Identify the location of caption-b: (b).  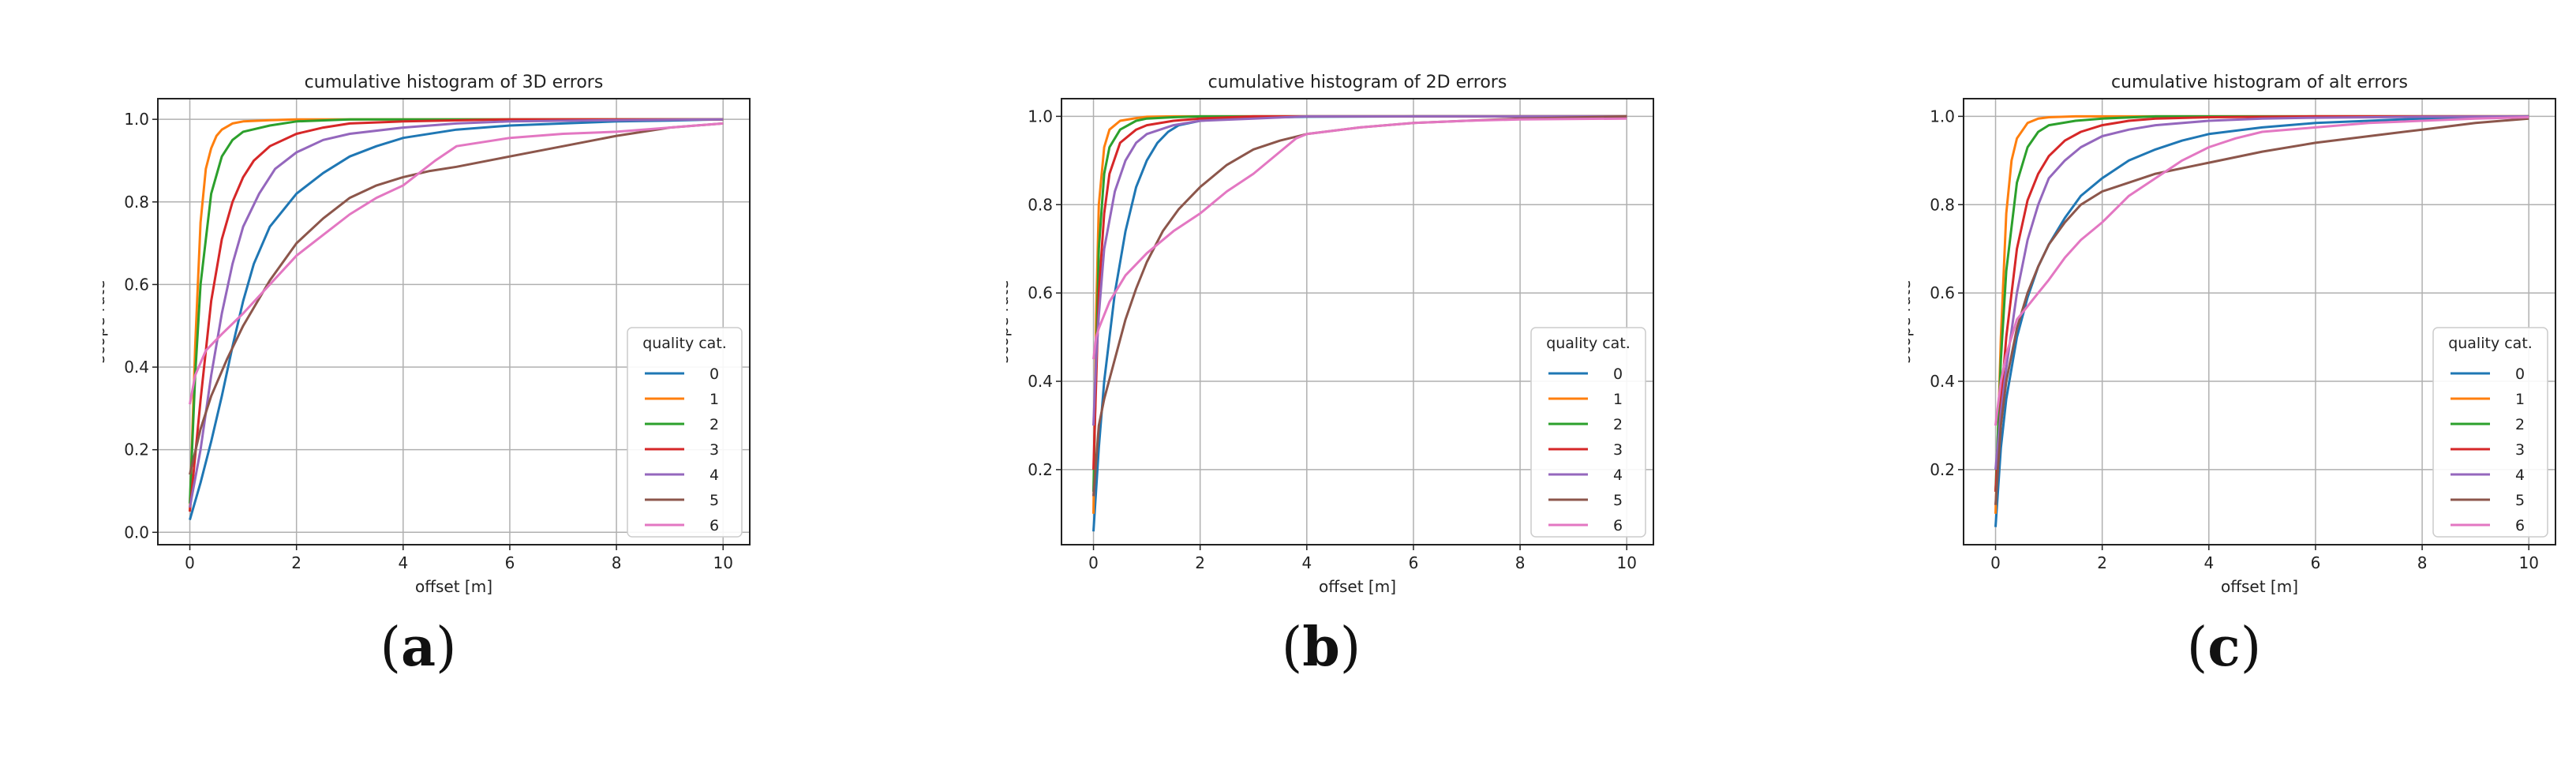
(1321, 647).